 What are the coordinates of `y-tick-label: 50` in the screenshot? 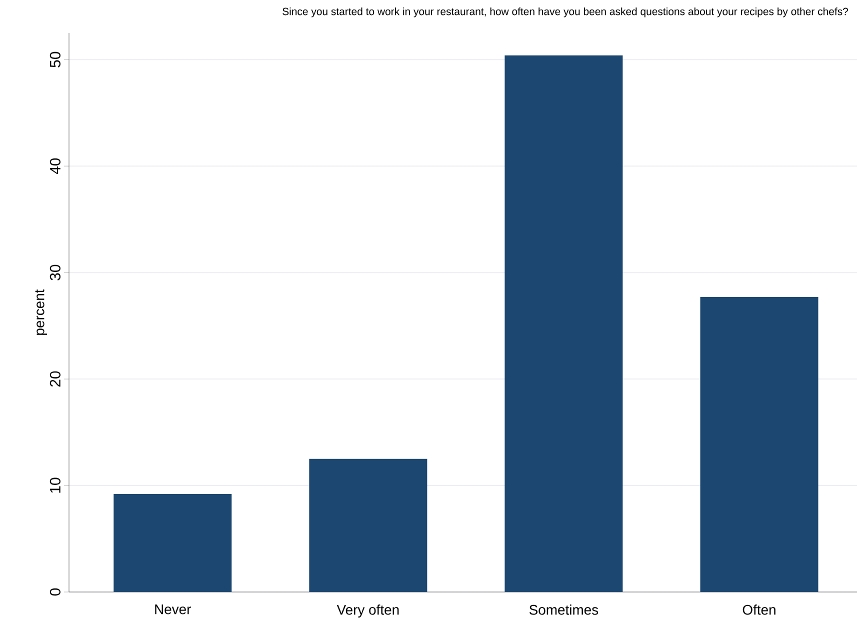 It's located at (55, 60).